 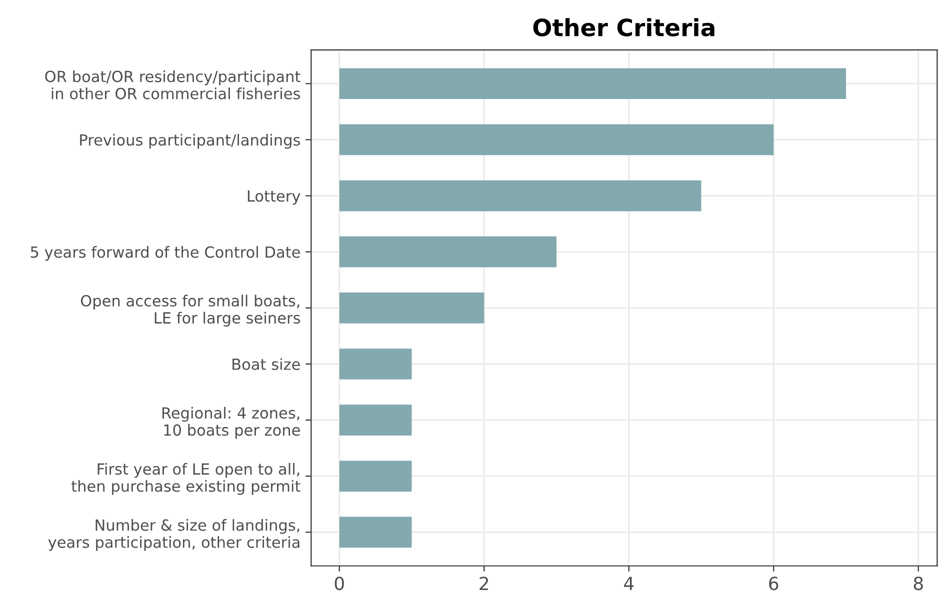 What do you see at coordinates (339, 583) in the screenshot?
I see `x-tick-label: 0` at bounding box center [339, 583].